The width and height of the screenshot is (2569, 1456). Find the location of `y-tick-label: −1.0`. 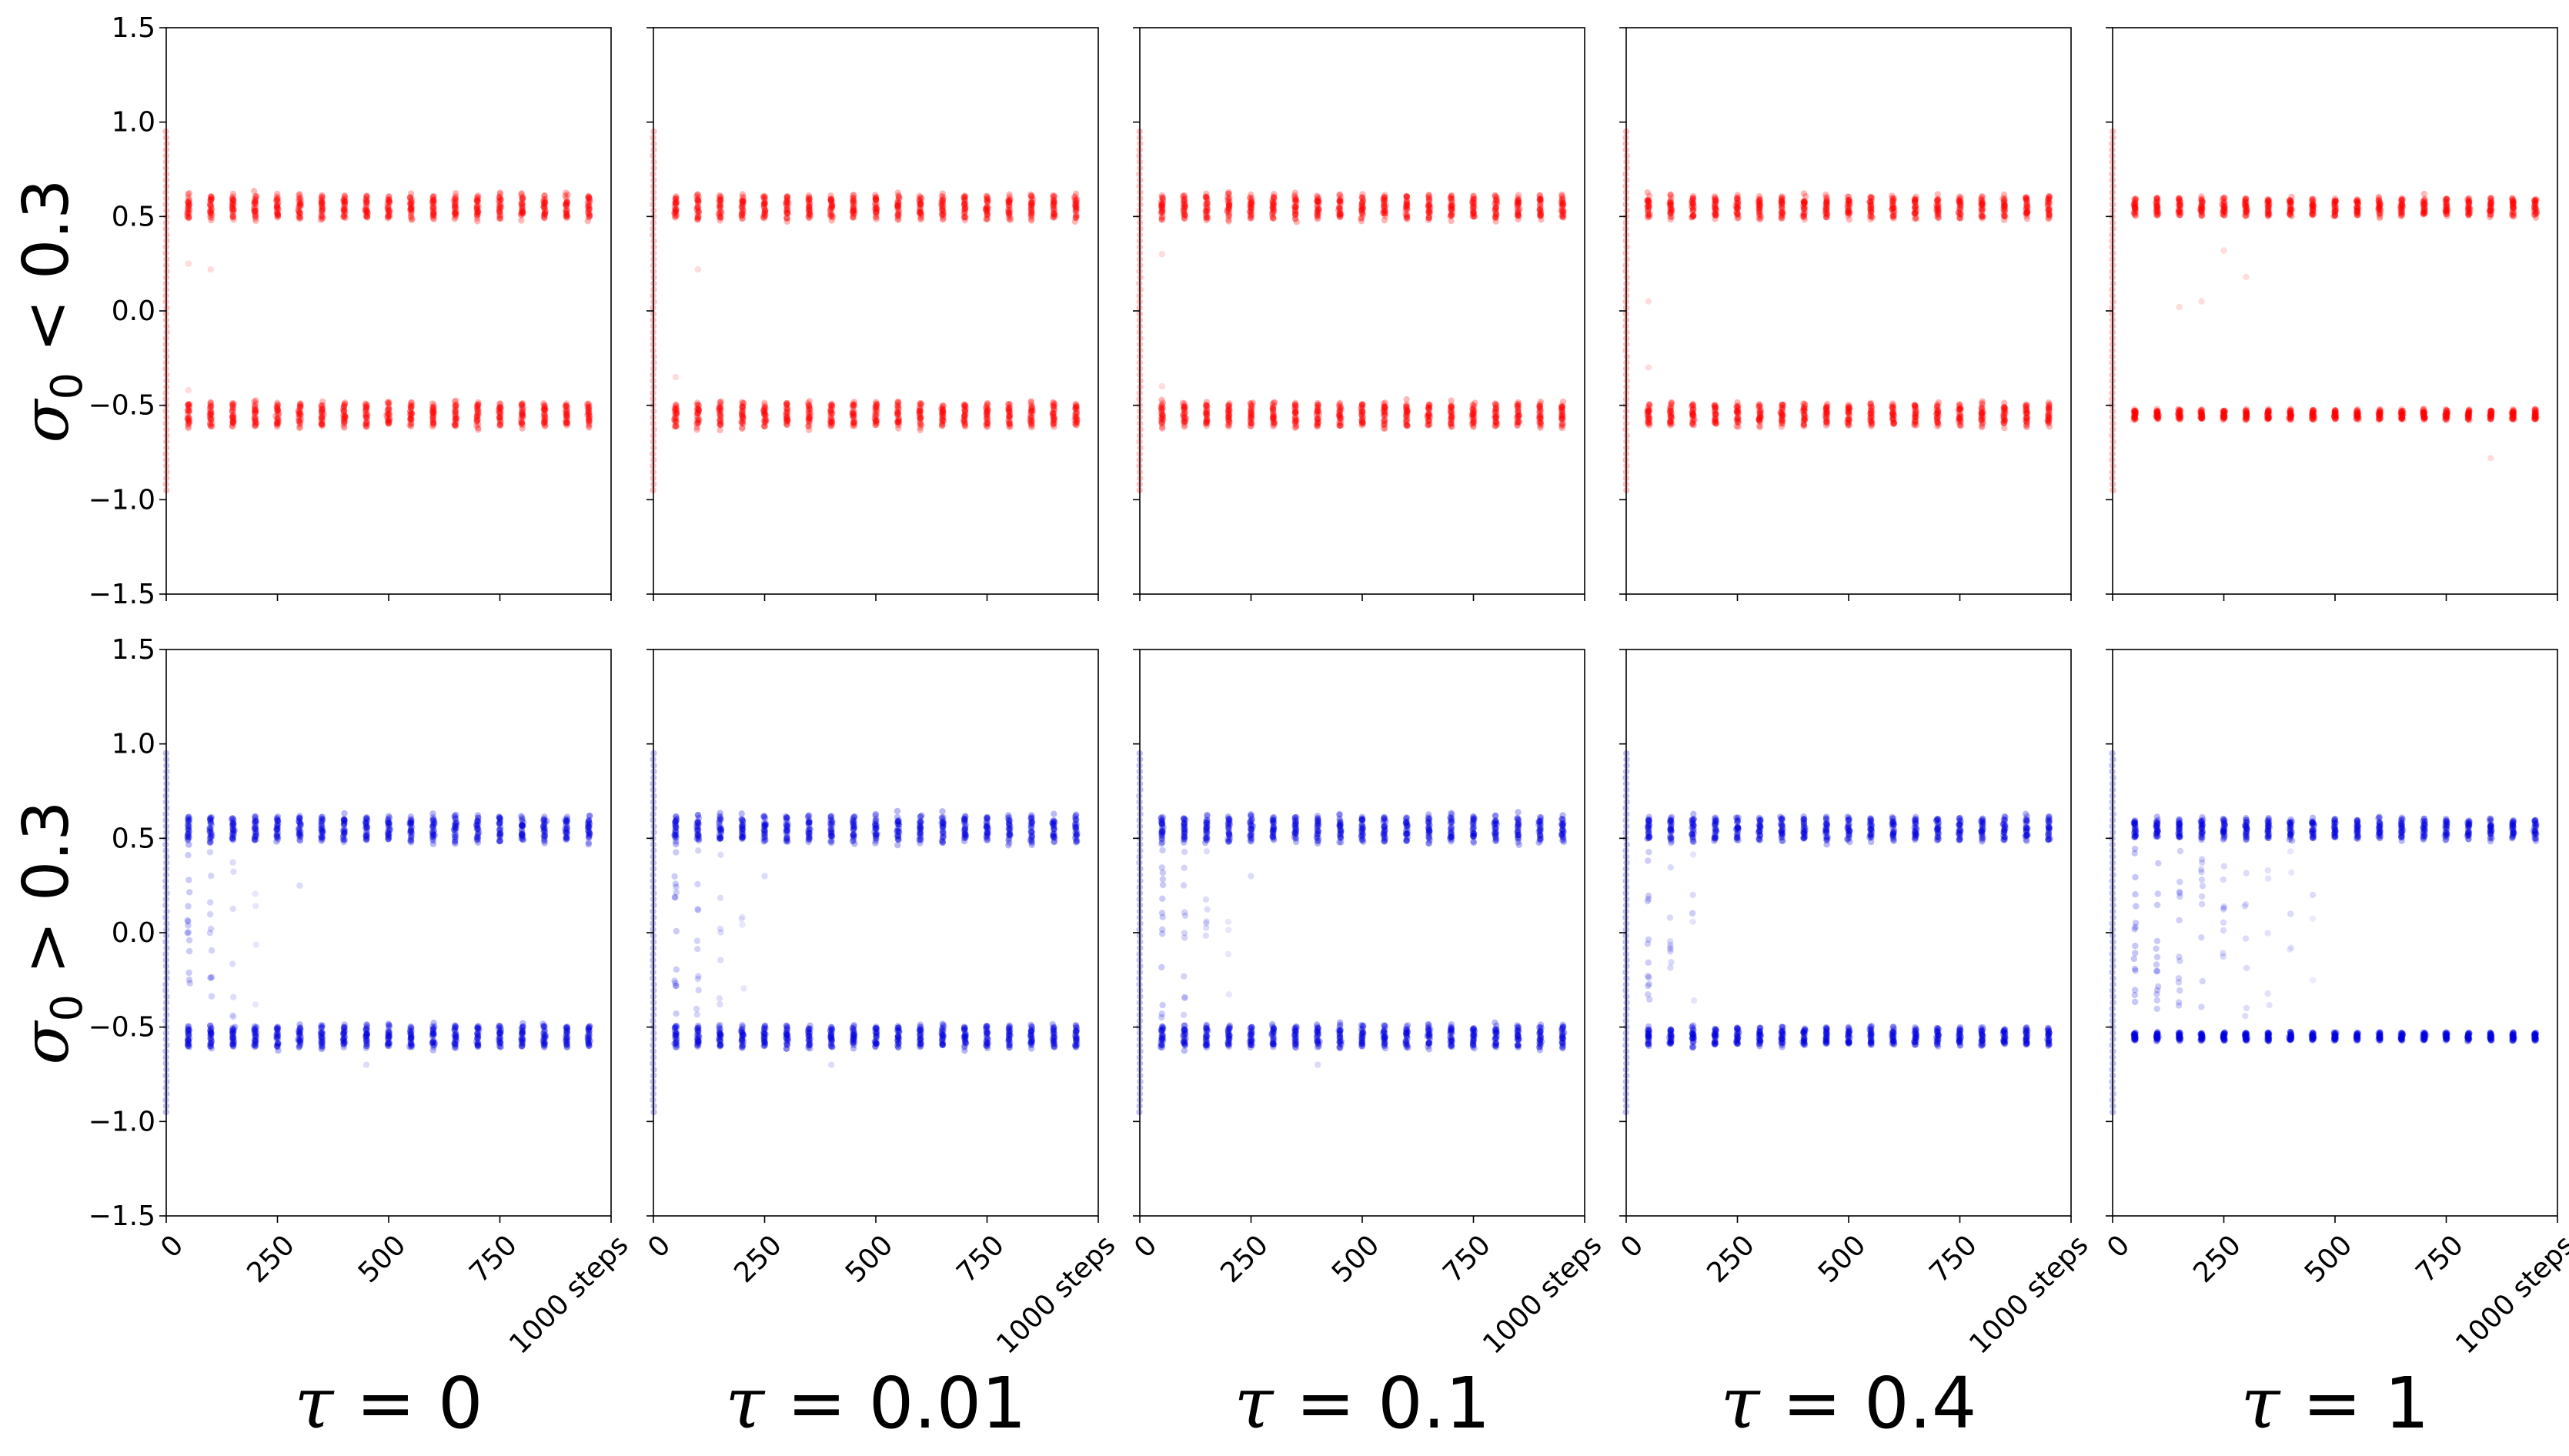

y-tick-label: −1.0 is located at coordinates (122, 500).